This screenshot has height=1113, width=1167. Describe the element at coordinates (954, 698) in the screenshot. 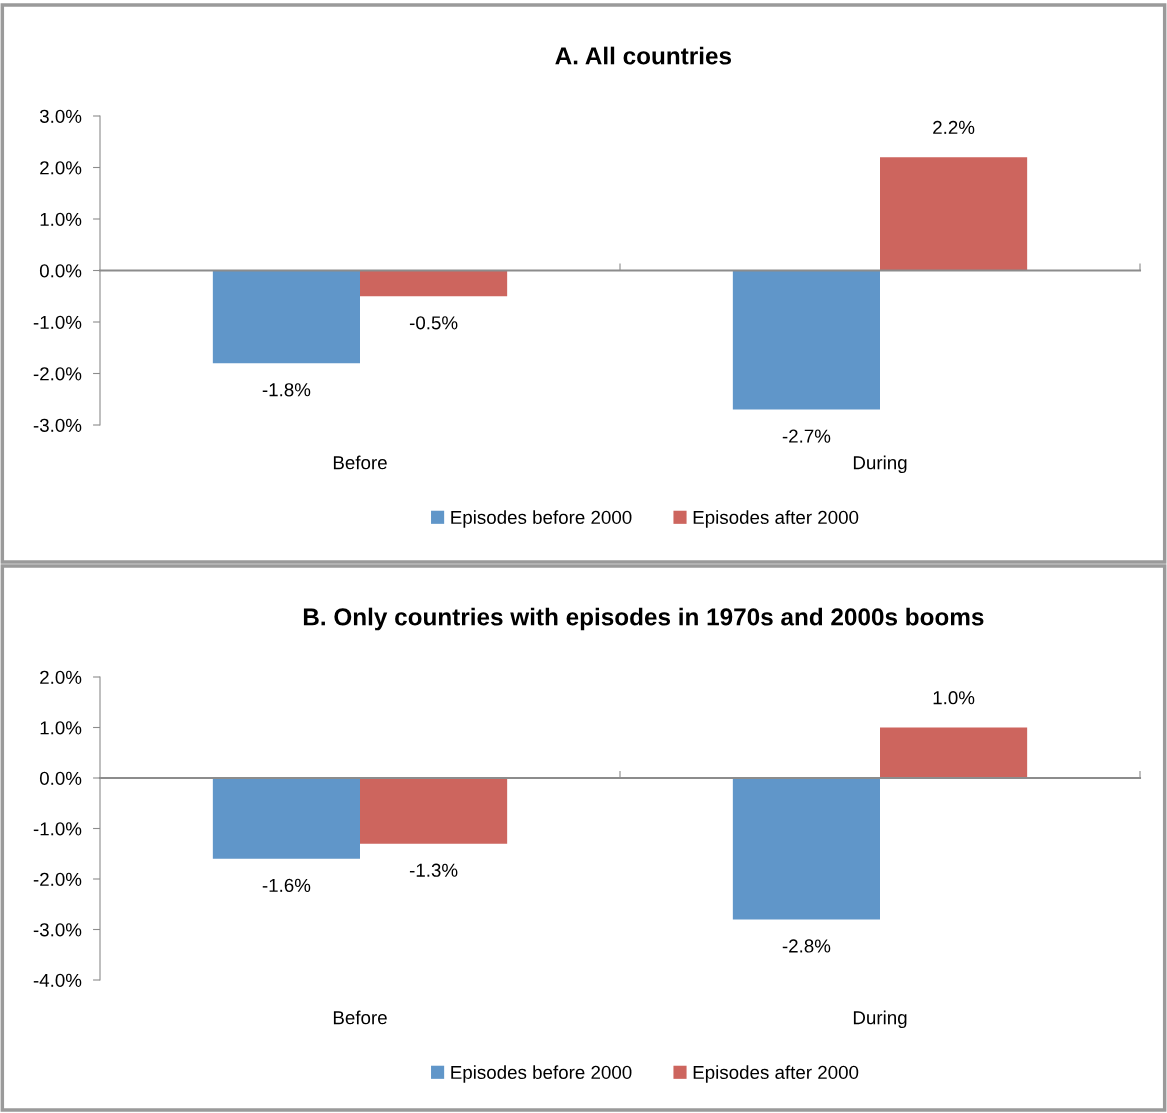

I see `data-label: 1.0%` at that location.